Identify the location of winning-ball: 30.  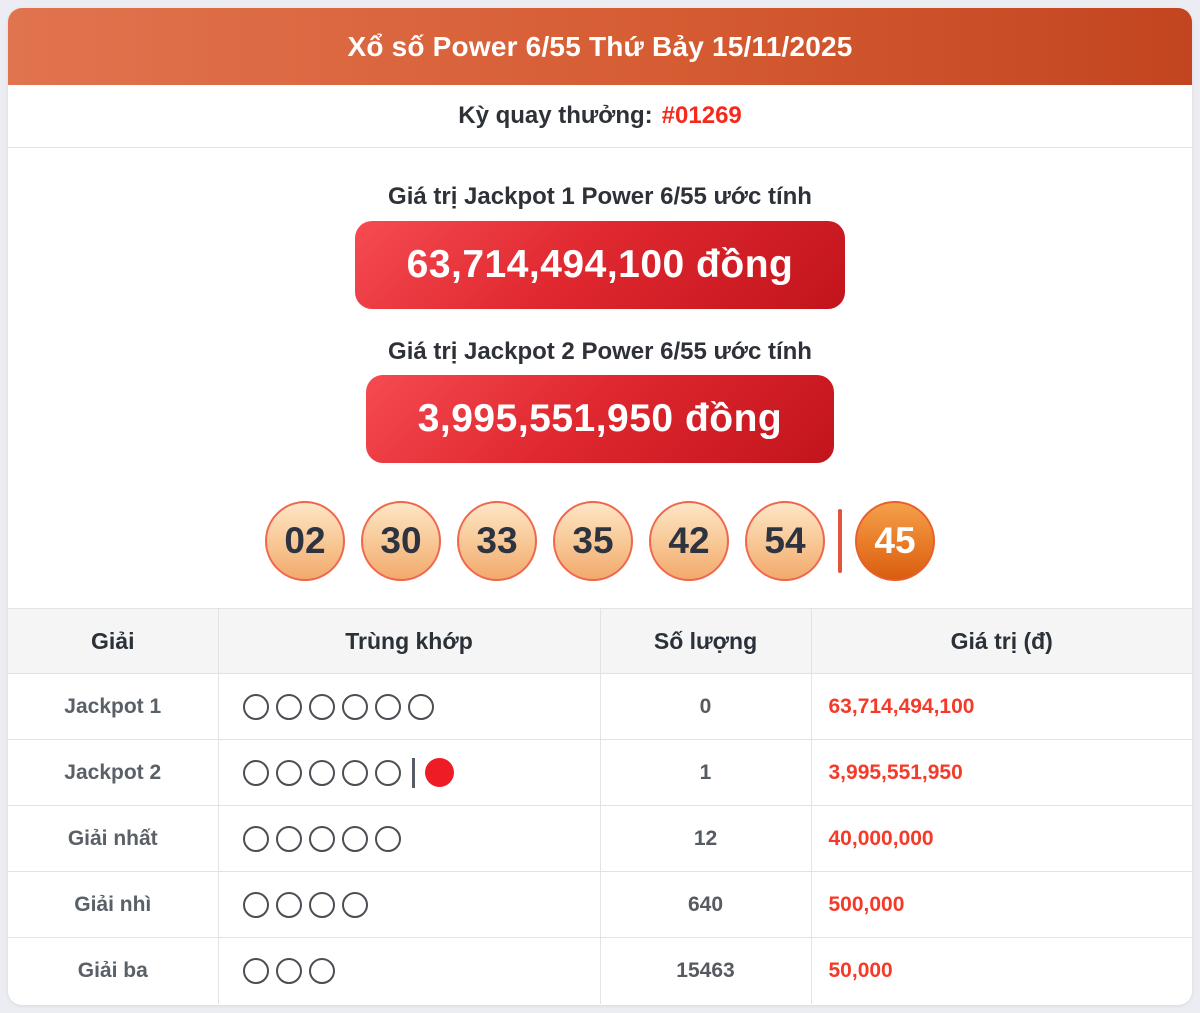
(401, 541).